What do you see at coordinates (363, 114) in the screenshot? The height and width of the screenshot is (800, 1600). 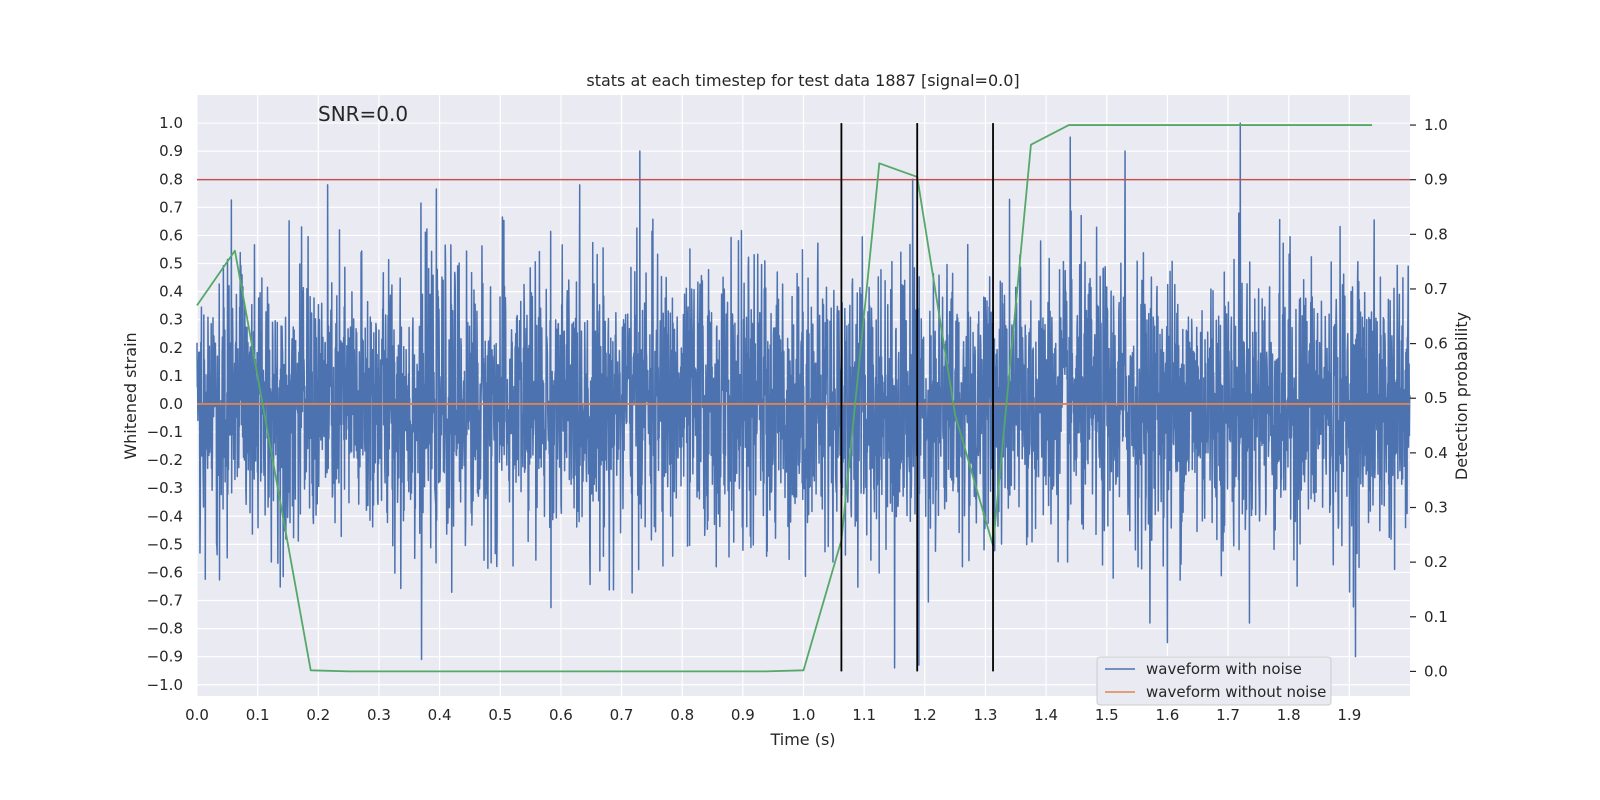 I see `snr-annotation: SNR=0.0` at bounding box center [363, 114].